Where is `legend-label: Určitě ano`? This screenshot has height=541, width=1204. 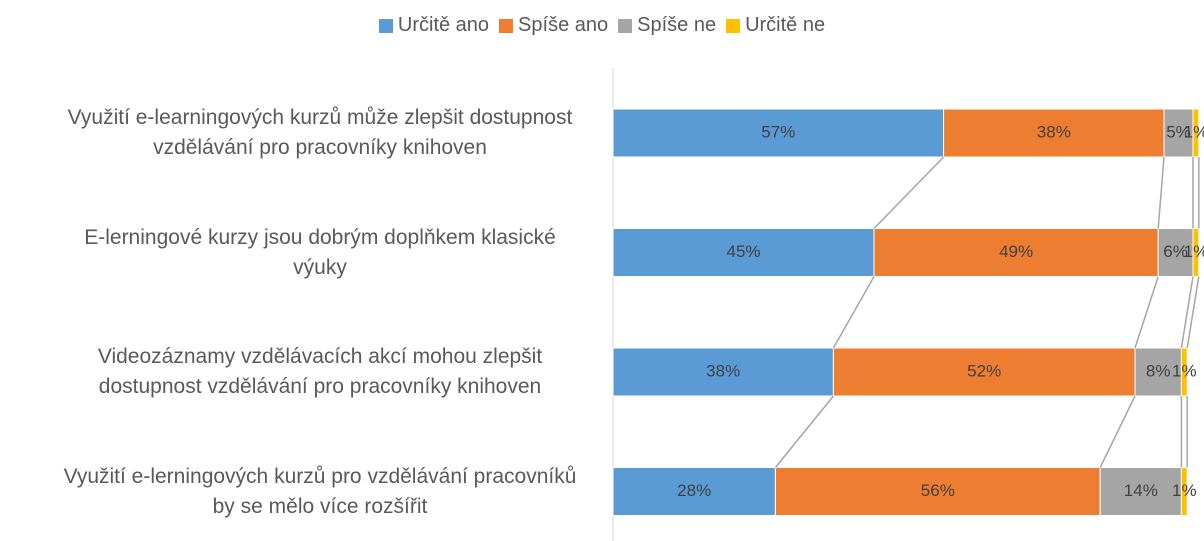
legend-label: Určitě ano is located at coordinates (443, 25).